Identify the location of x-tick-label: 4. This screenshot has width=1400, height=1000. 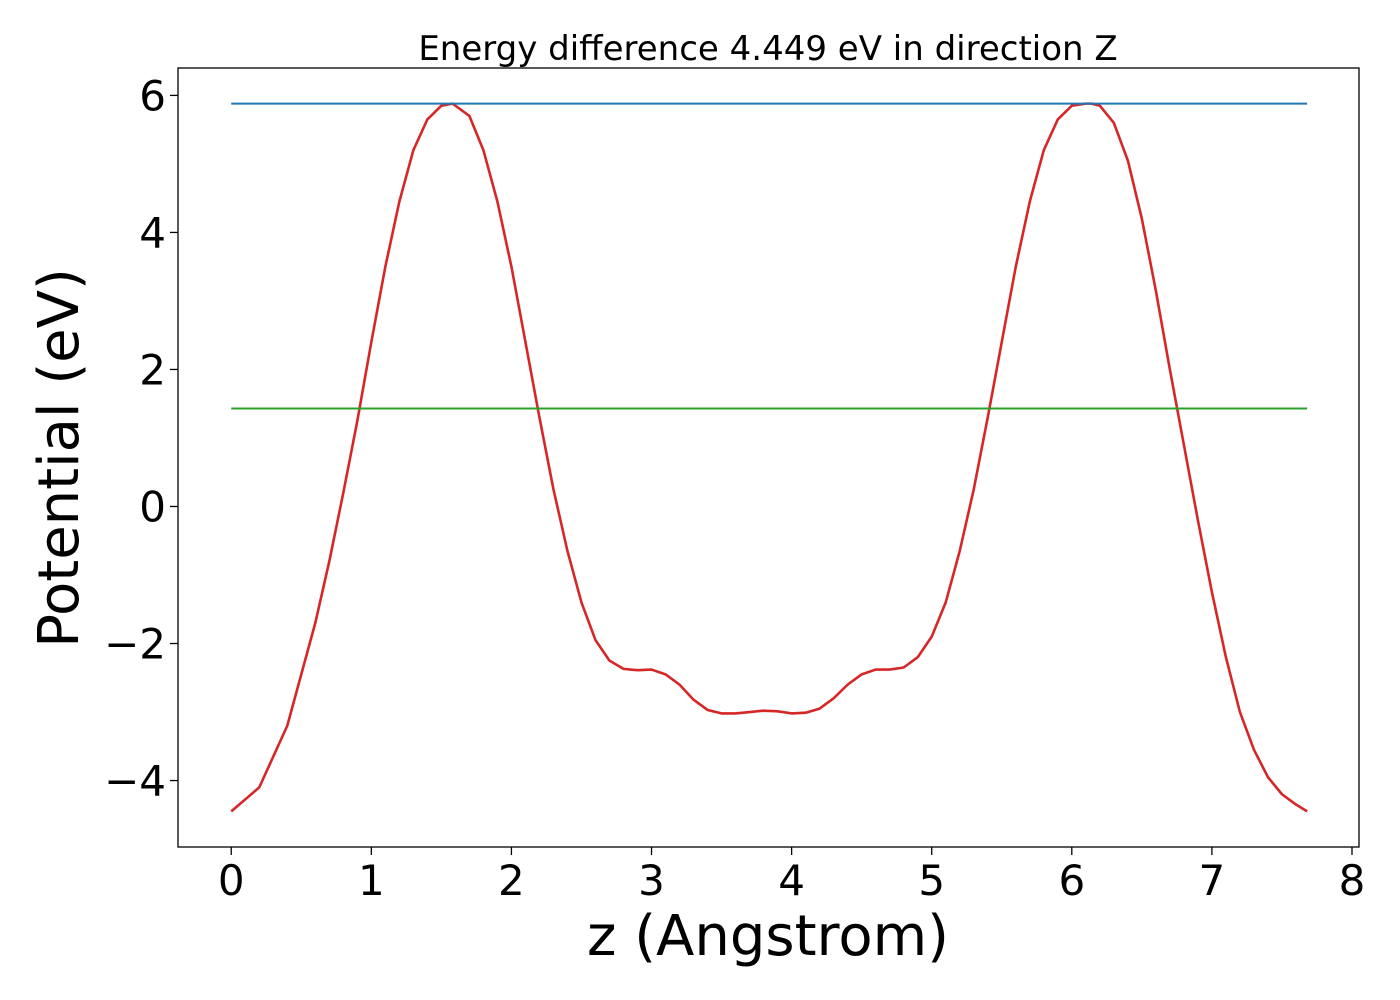
(791, 880).